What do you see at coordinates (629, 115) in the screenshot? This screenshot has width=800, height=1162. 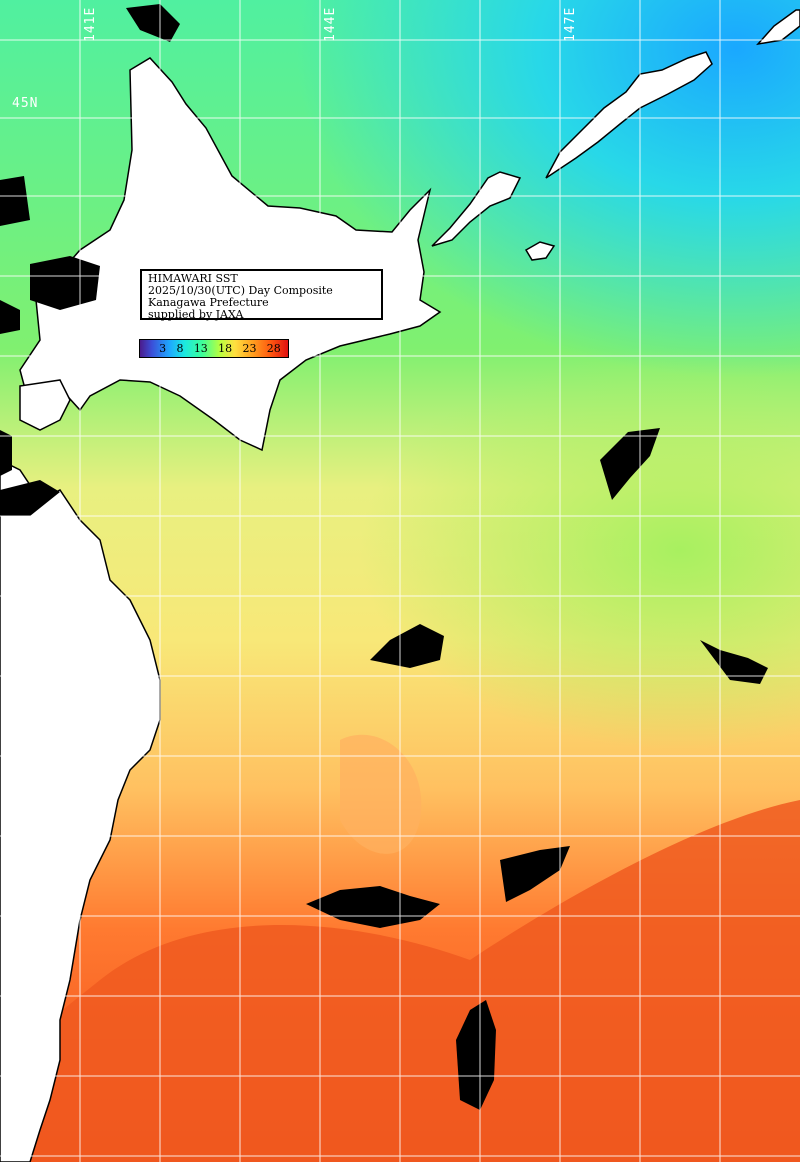 I see `etorofu-island` at bounding box center [629, 115].